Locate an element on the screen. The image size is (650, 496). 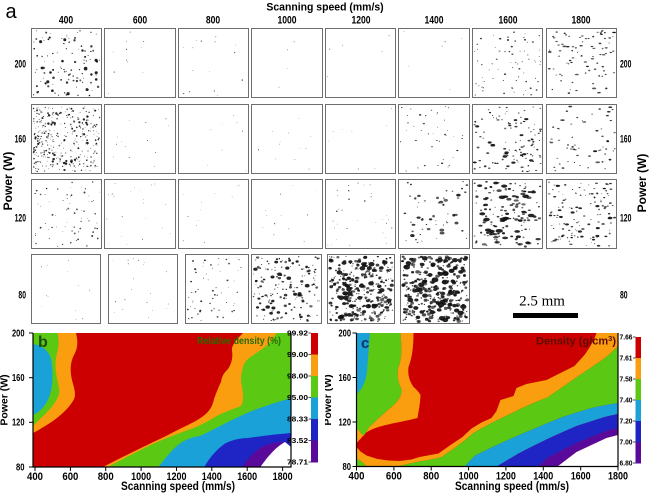
svg-text: 7.20 is located at coordinates (626, 422).